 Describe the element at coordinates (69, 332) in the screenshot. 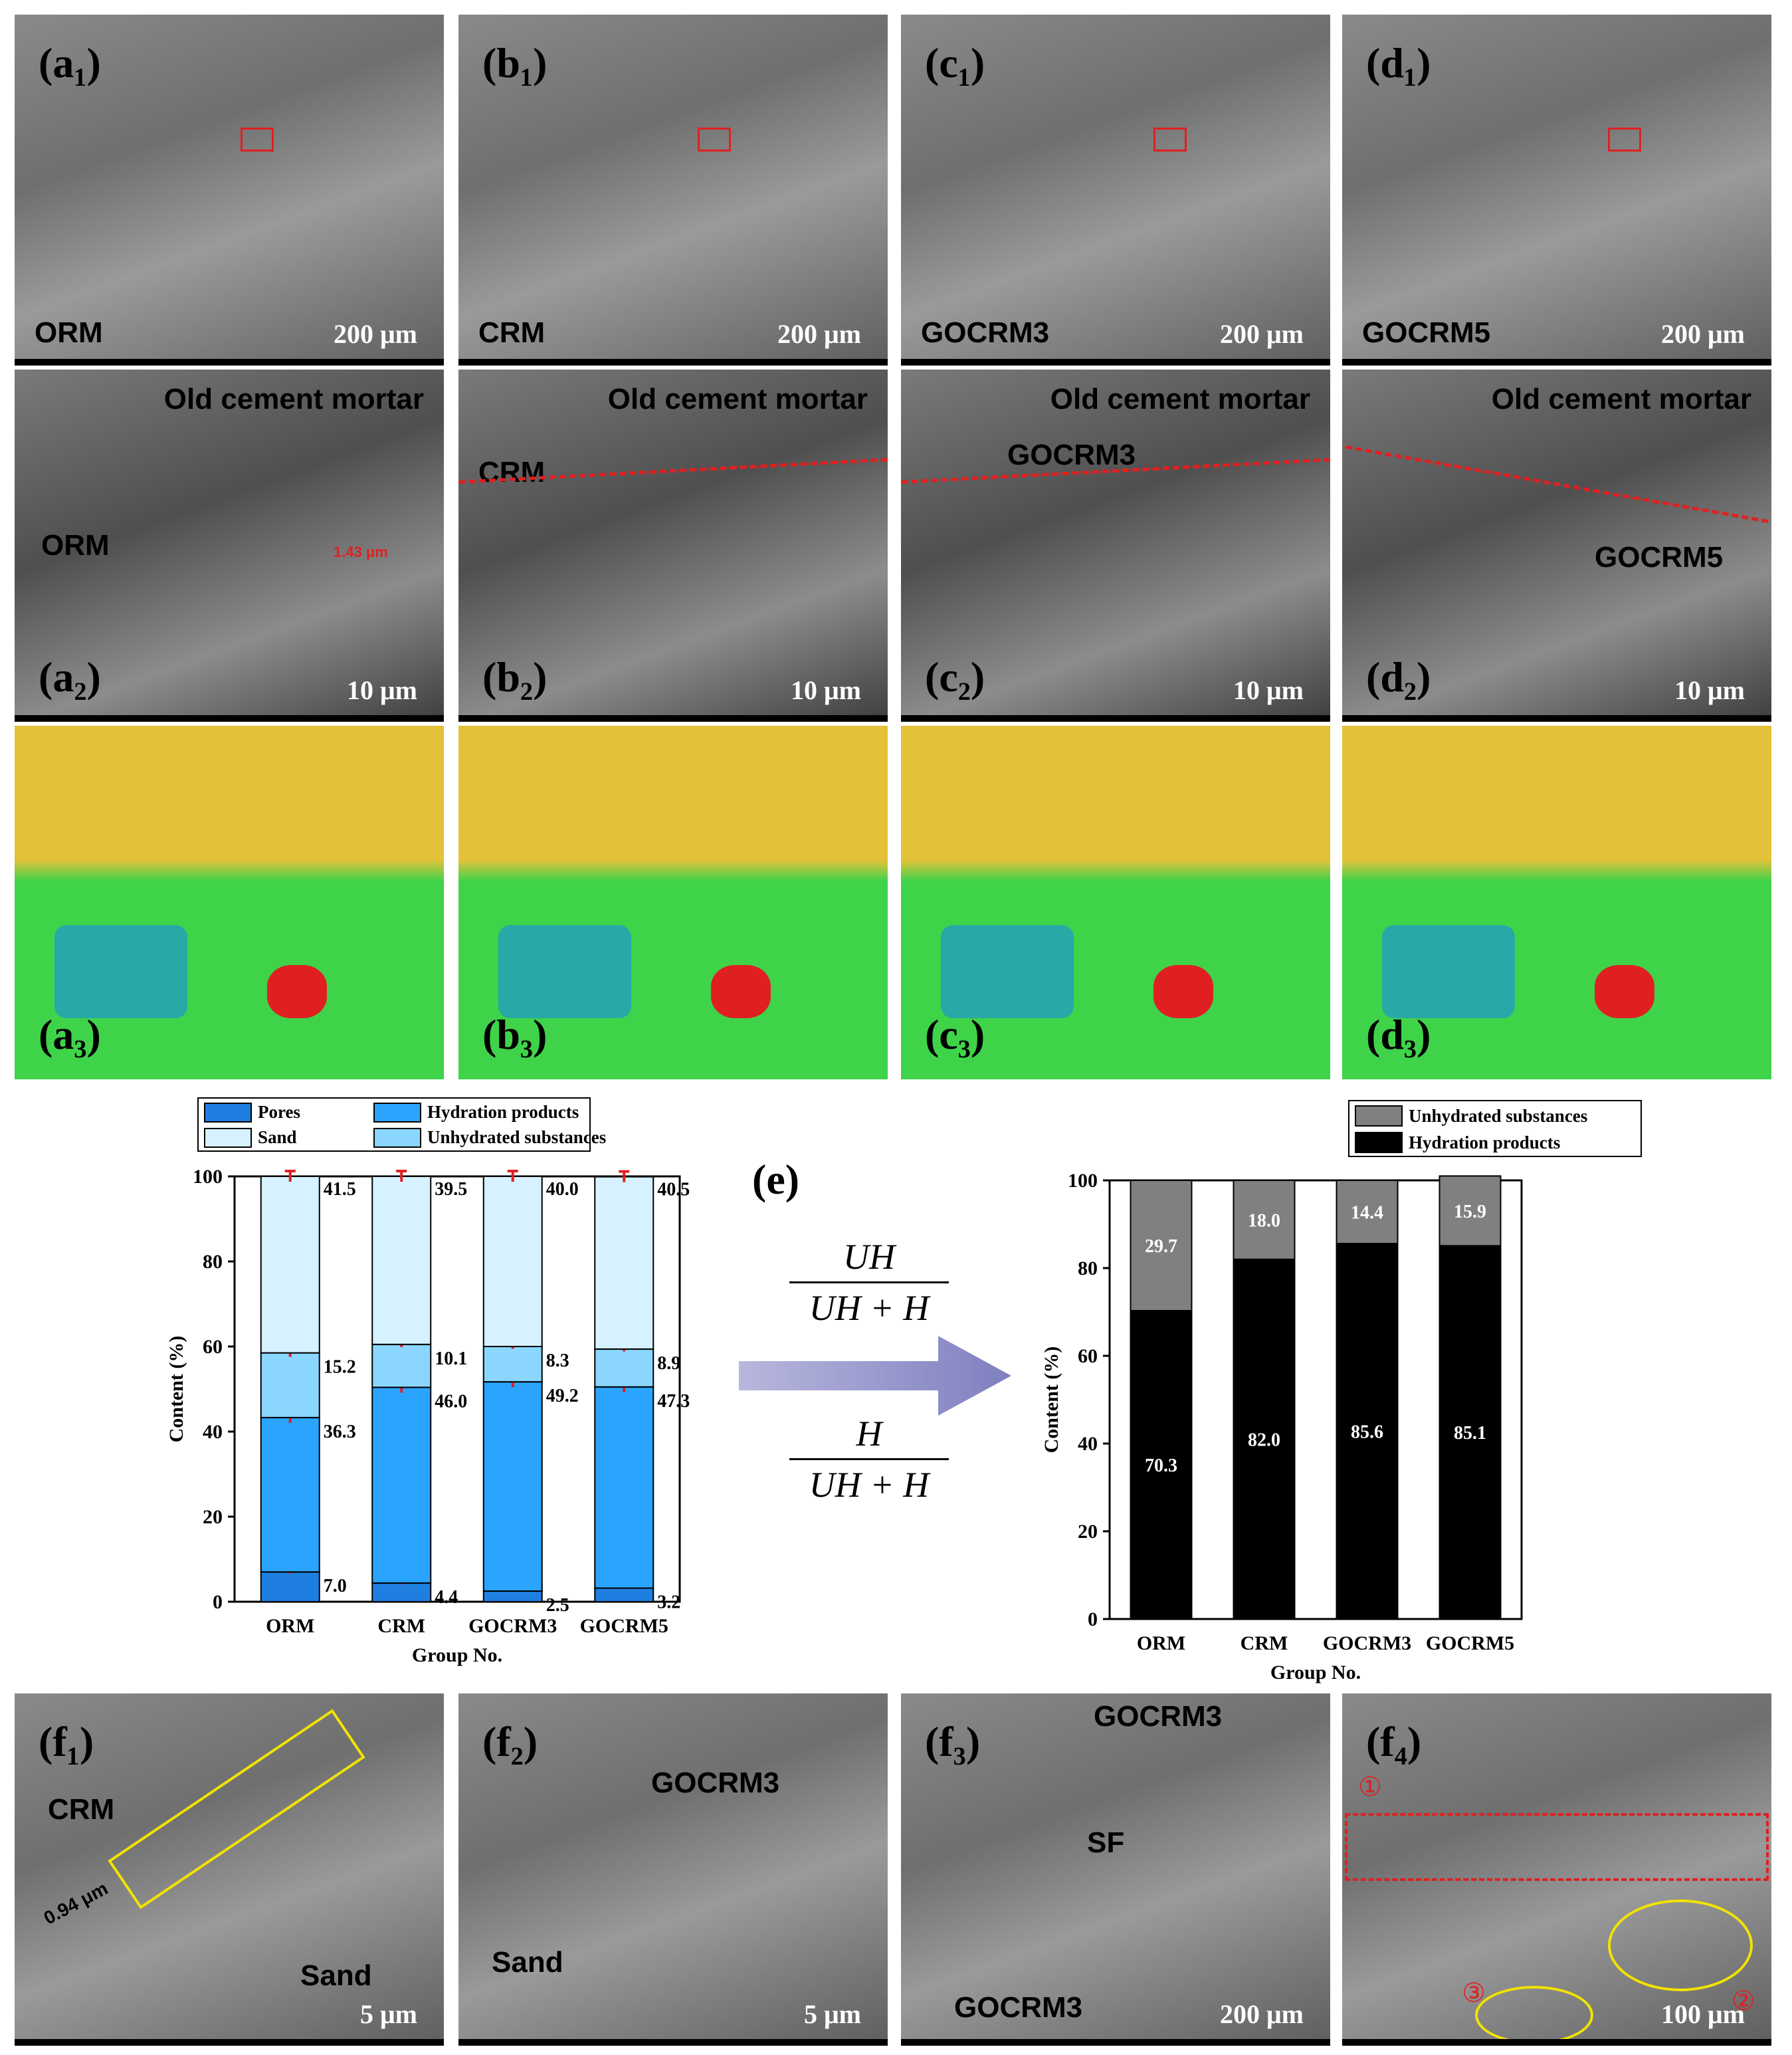

I see `sample-label: ORM` at that location.